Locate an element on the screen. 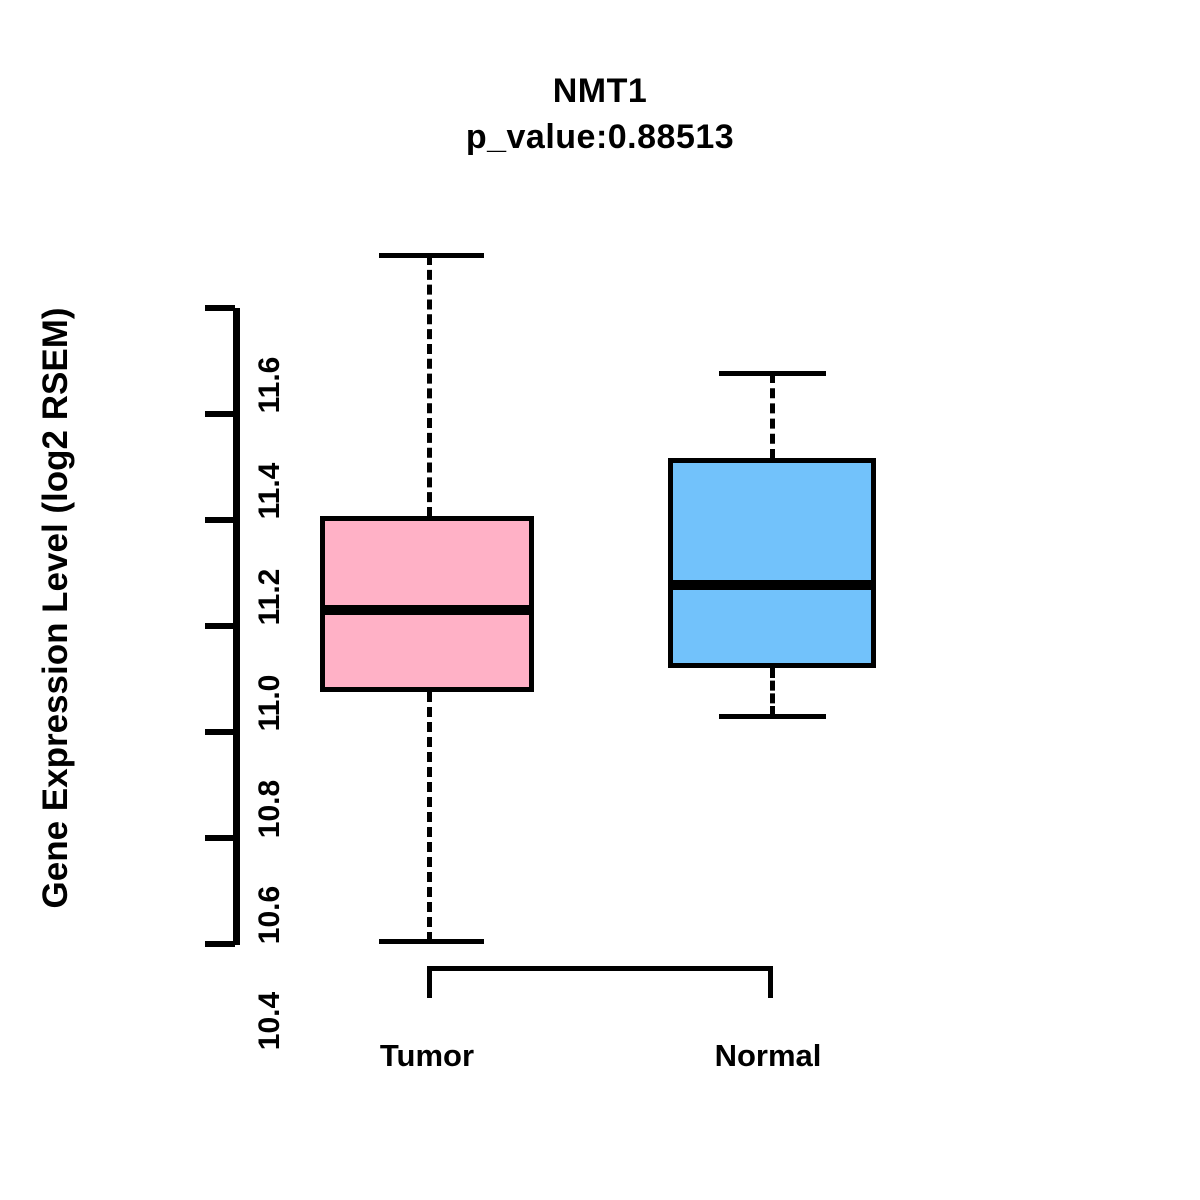 The width and height of the screenshot is (1200, 1200). normal-box is located at coordinates (772, 563).